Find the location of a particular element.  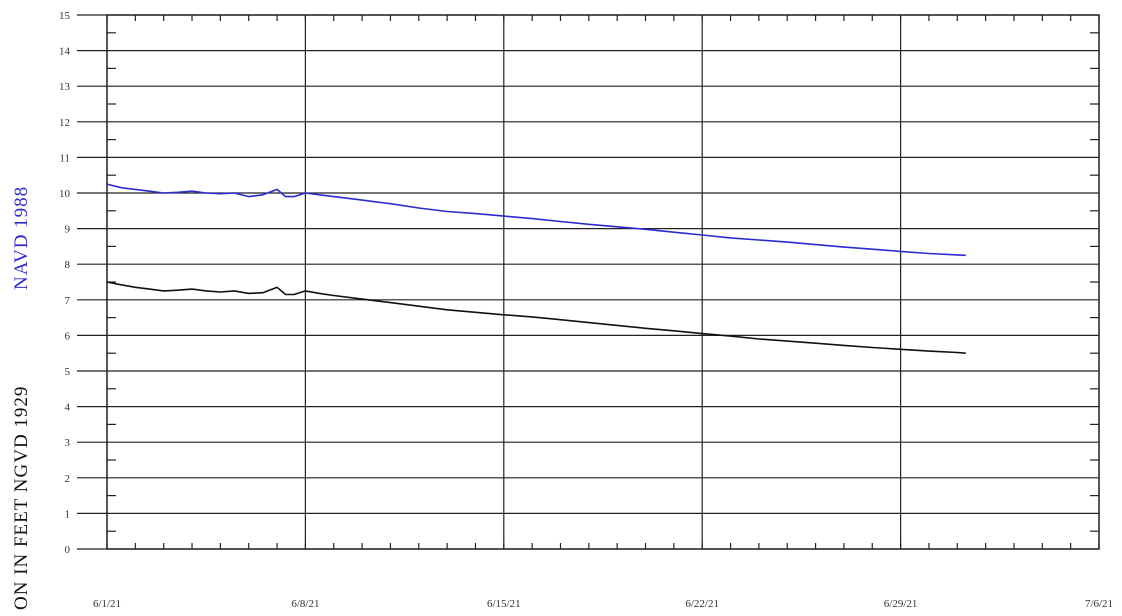

y-tick-label: 12 is located at coordinates (64, 123).